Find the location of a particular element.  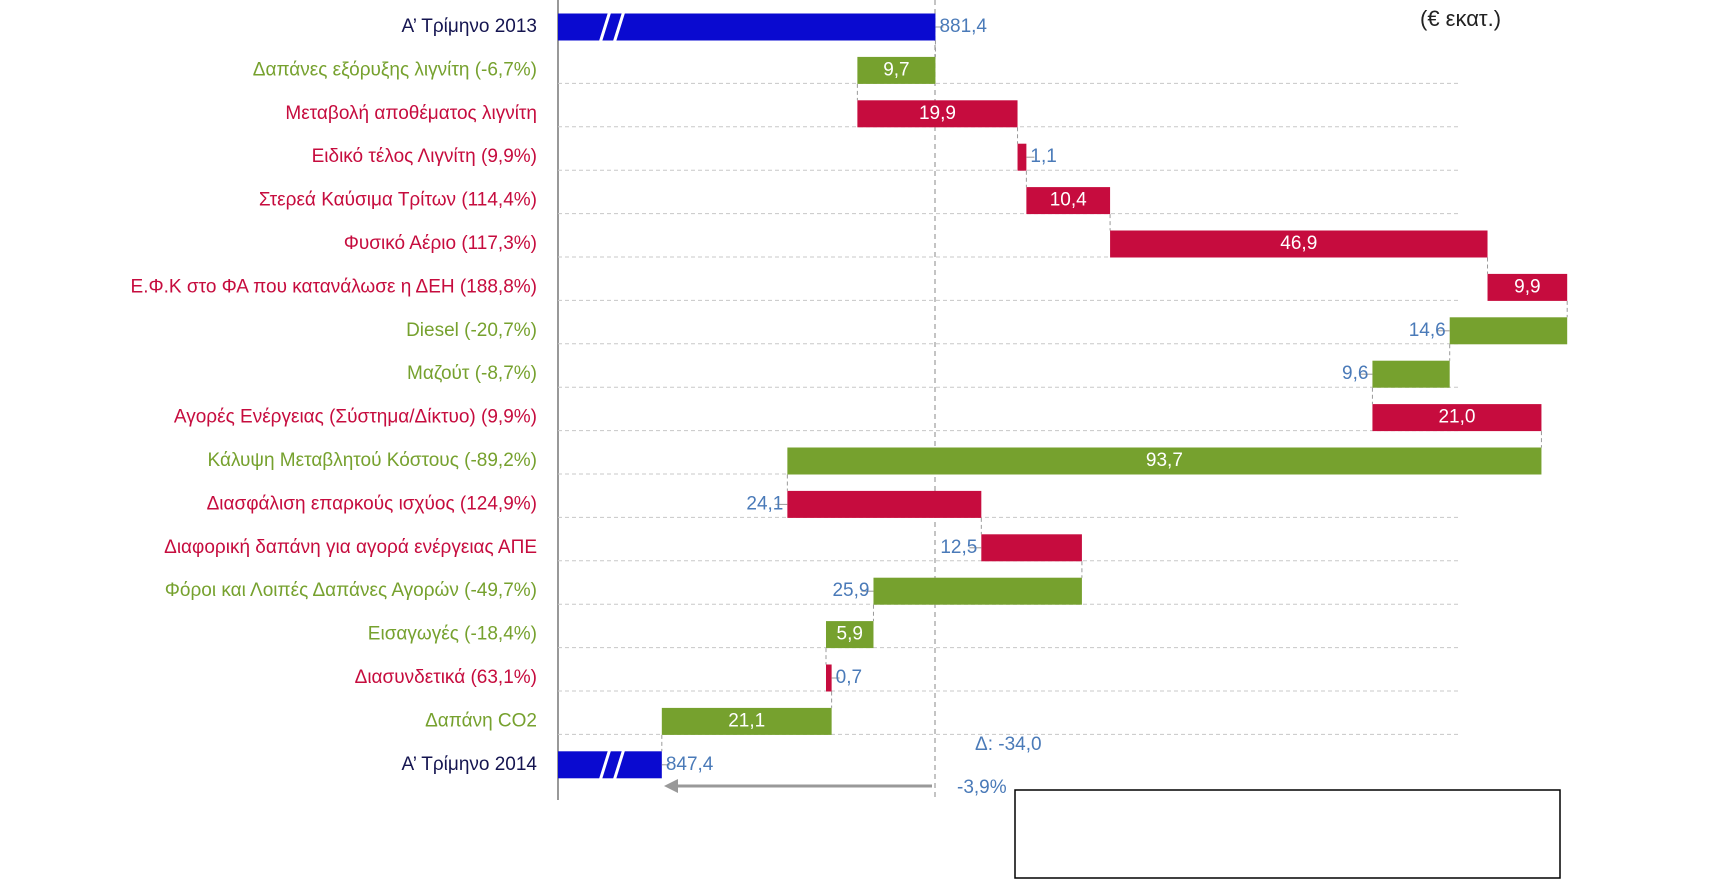

category-label: Διαφορική δαπάνη για αγορά ενέργειας ΑΠΕ is located at coordinates (350, 547).